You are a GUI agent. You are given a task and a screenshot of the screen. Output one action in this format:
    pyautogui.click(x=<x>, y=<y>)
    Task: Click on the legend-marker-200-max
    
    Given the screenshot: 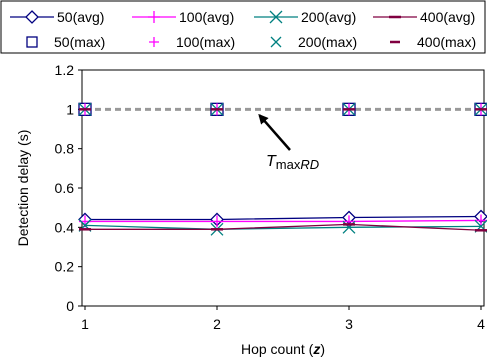 What is the action you would take?
    pyautogui.click(x=276, y=42)
    